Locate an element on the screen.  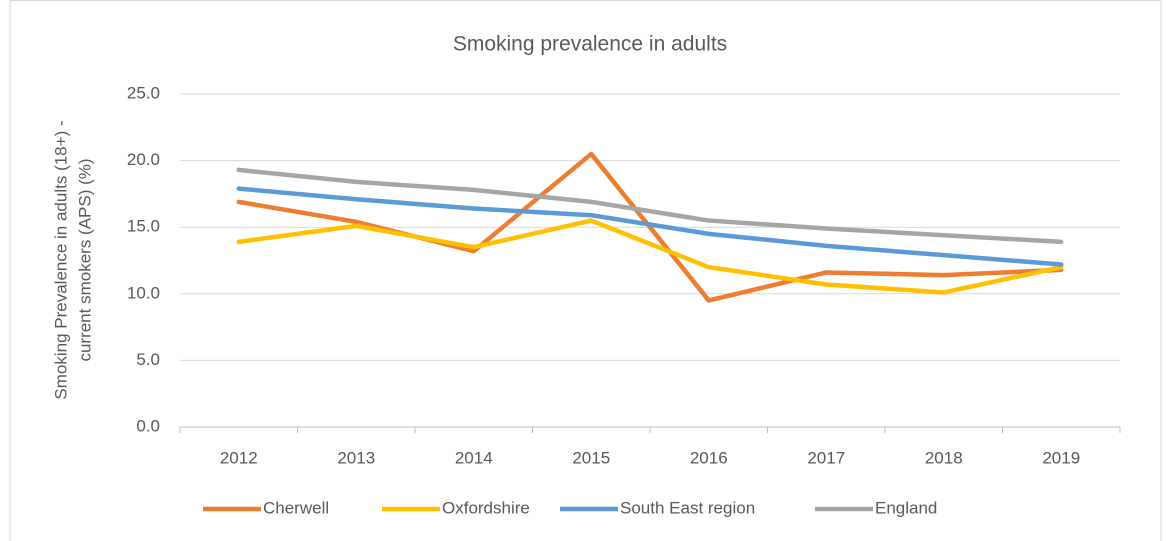
legend-label: Oxfordshire is located at coordinates (486, 507).